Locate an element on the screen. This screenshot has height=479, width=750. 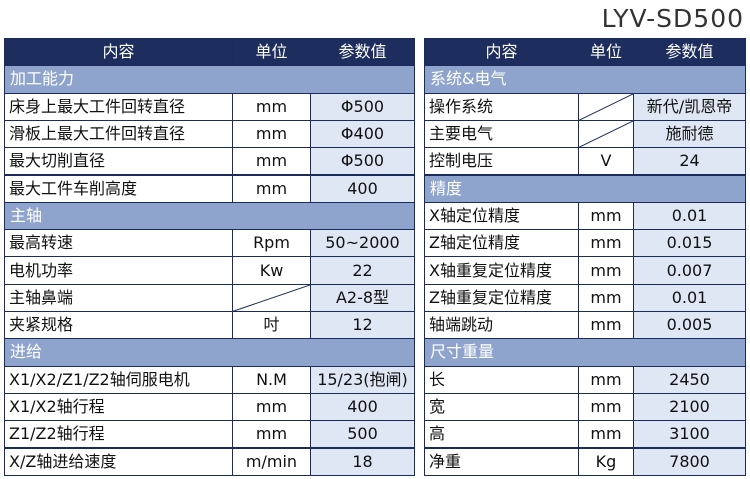
item-name: 高 is located at coordinates (501, 434).